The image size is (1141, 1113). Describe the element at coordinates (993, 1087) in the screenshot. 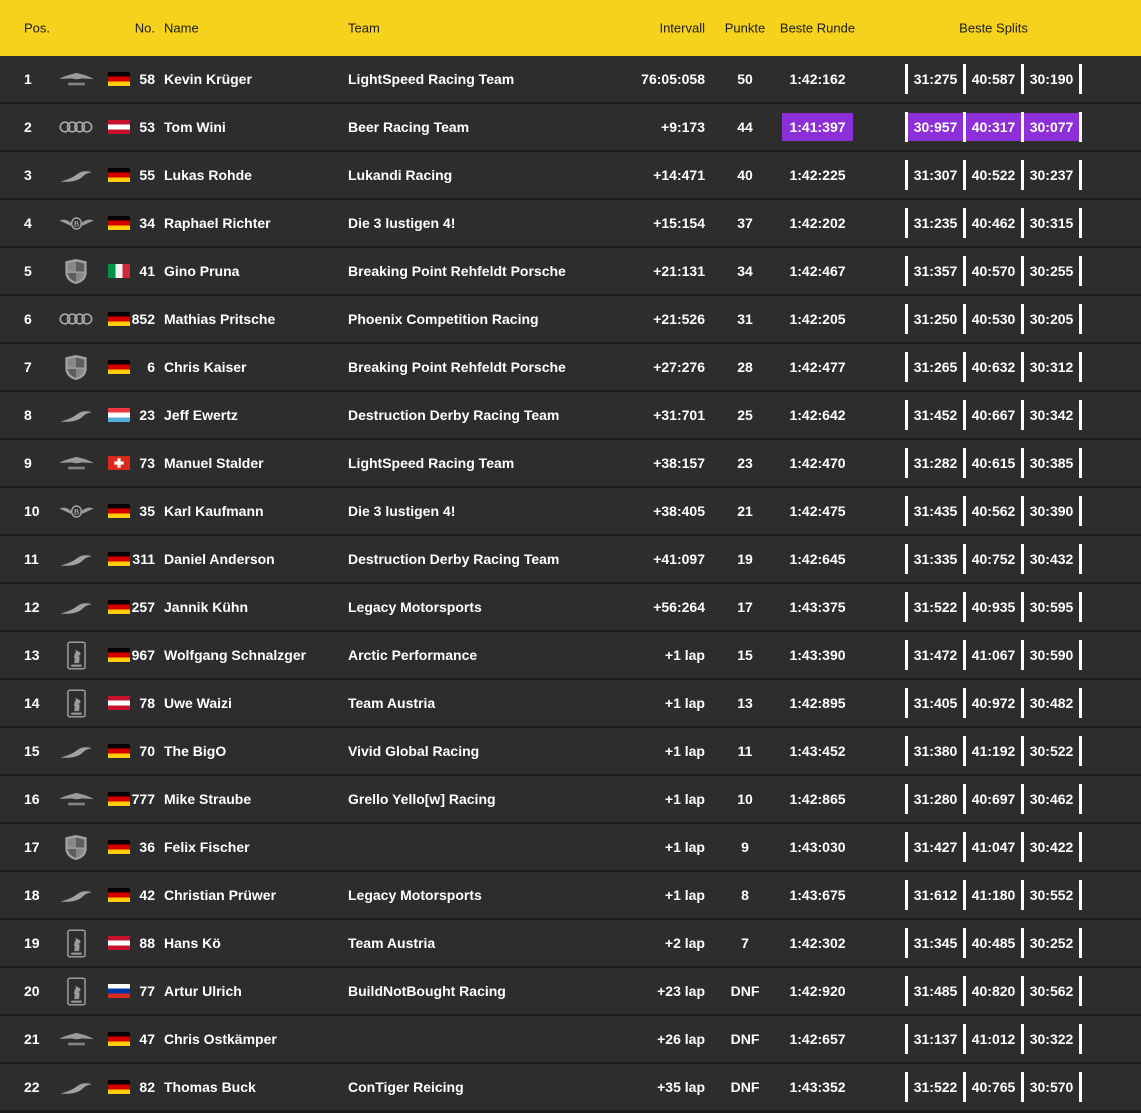

I see `split-time: 40:765` at that location.